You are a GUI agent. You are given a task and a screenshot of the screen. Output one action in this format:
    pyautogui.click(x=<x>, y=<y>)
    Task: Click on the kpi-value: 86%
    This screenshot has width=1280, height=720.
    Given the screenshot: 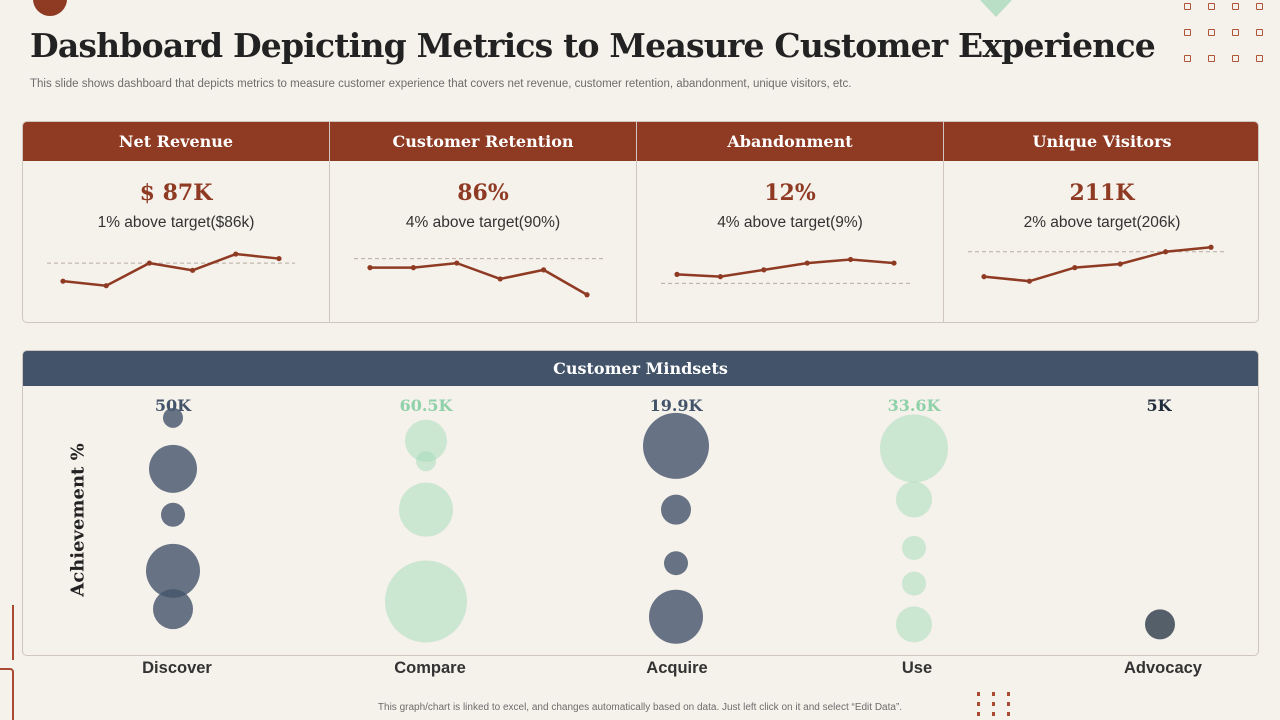 What is the action you would take?
    pyautogui.click(x=483, y=193)
    